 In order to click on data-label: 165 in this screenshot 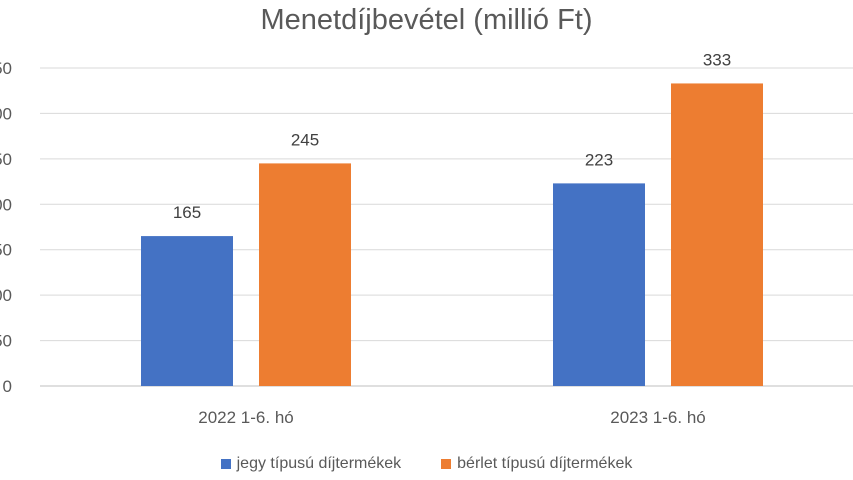, I will do `click(187, 212)`.